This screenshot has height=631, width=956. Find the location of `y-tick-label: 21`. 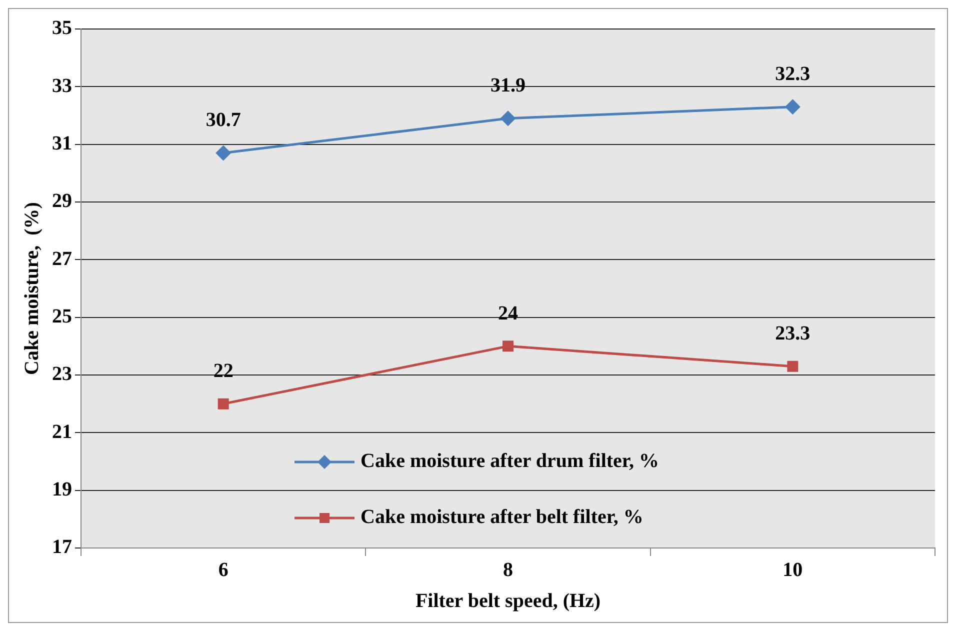

y-tick-label: 21 is located at coordinates (62, 431).